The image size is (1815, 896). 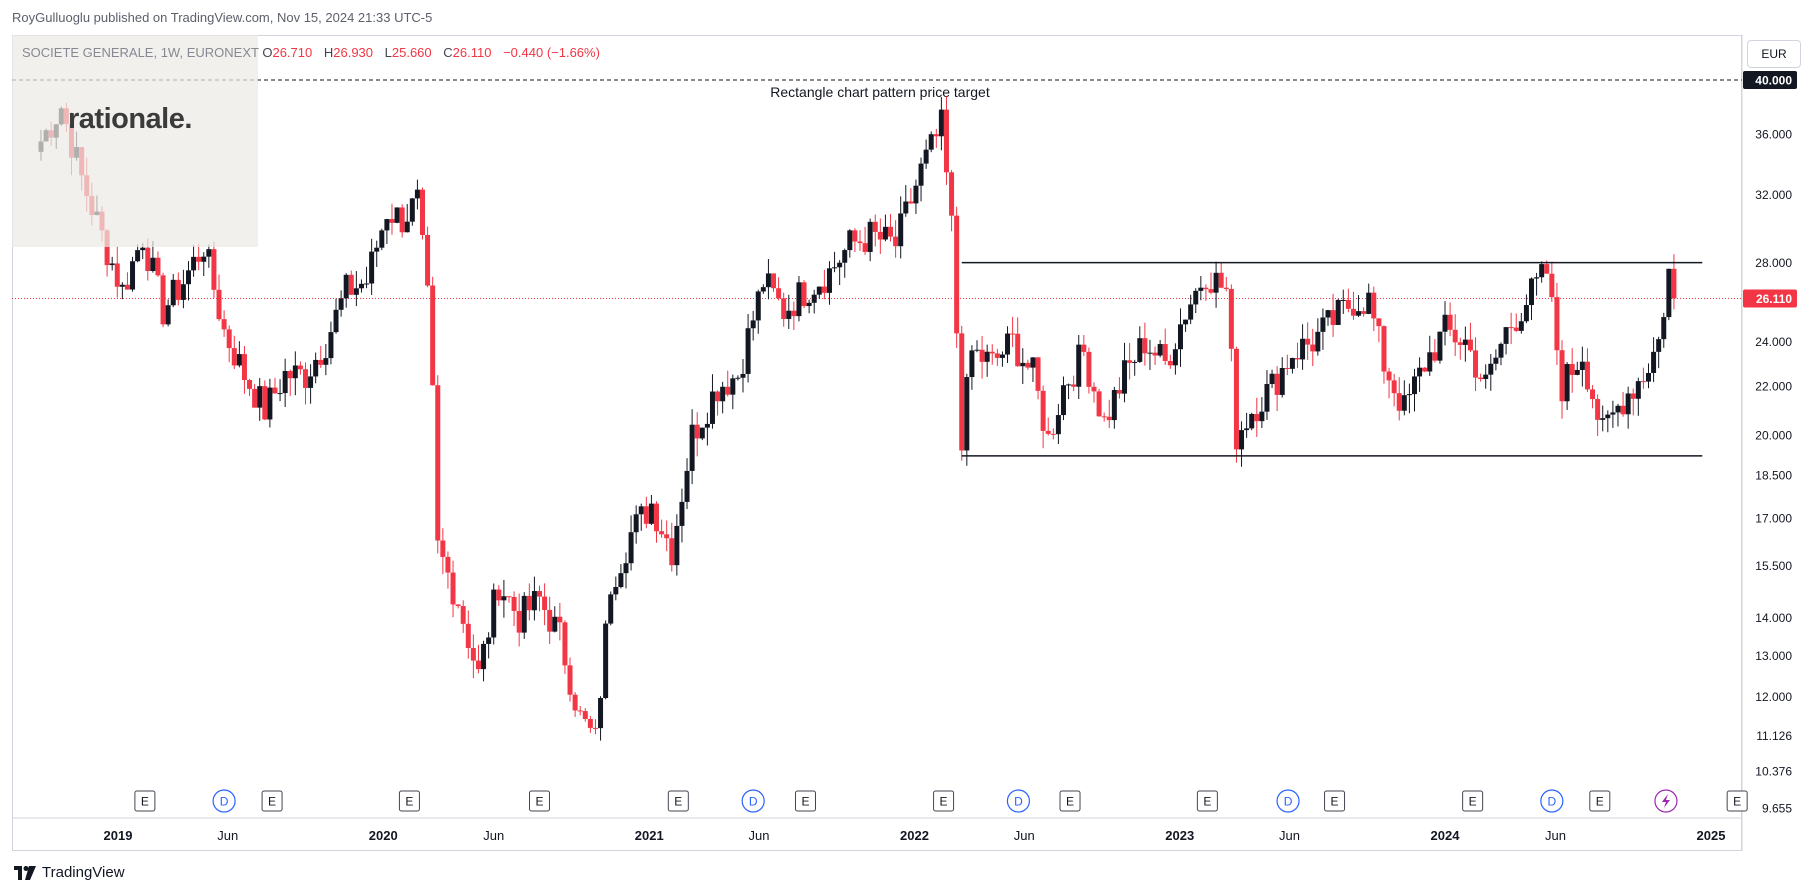 I want to click on currency-button: EUR, so click(x=1774, y=54).